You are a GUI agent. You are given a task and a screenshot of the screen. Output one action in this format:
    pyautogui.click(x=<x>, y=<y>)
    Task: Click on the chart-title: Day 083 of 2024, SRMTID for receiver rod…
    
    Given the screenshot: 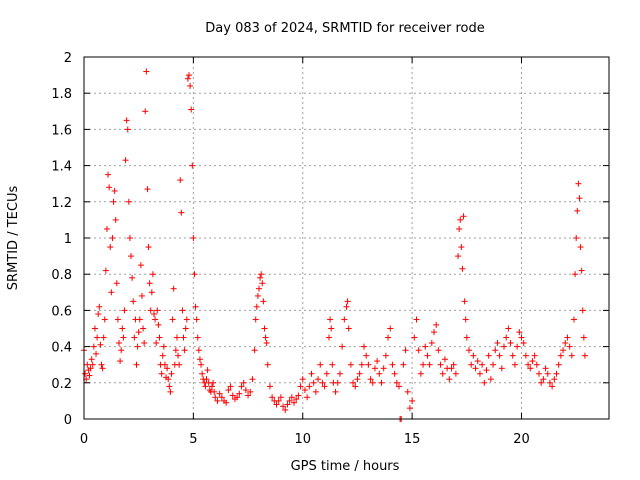 What is the action you would take?
    pyautogui.click(x=344, y=28)
    